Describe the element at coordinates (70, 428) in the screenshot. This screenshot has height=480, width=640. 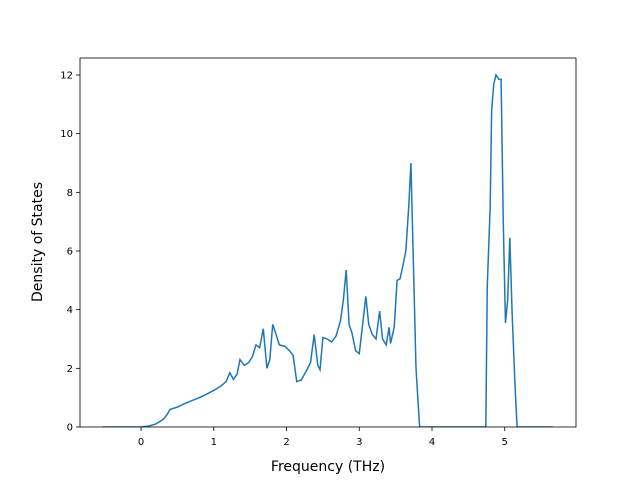
I see `y-tick-label: 0` at that location.